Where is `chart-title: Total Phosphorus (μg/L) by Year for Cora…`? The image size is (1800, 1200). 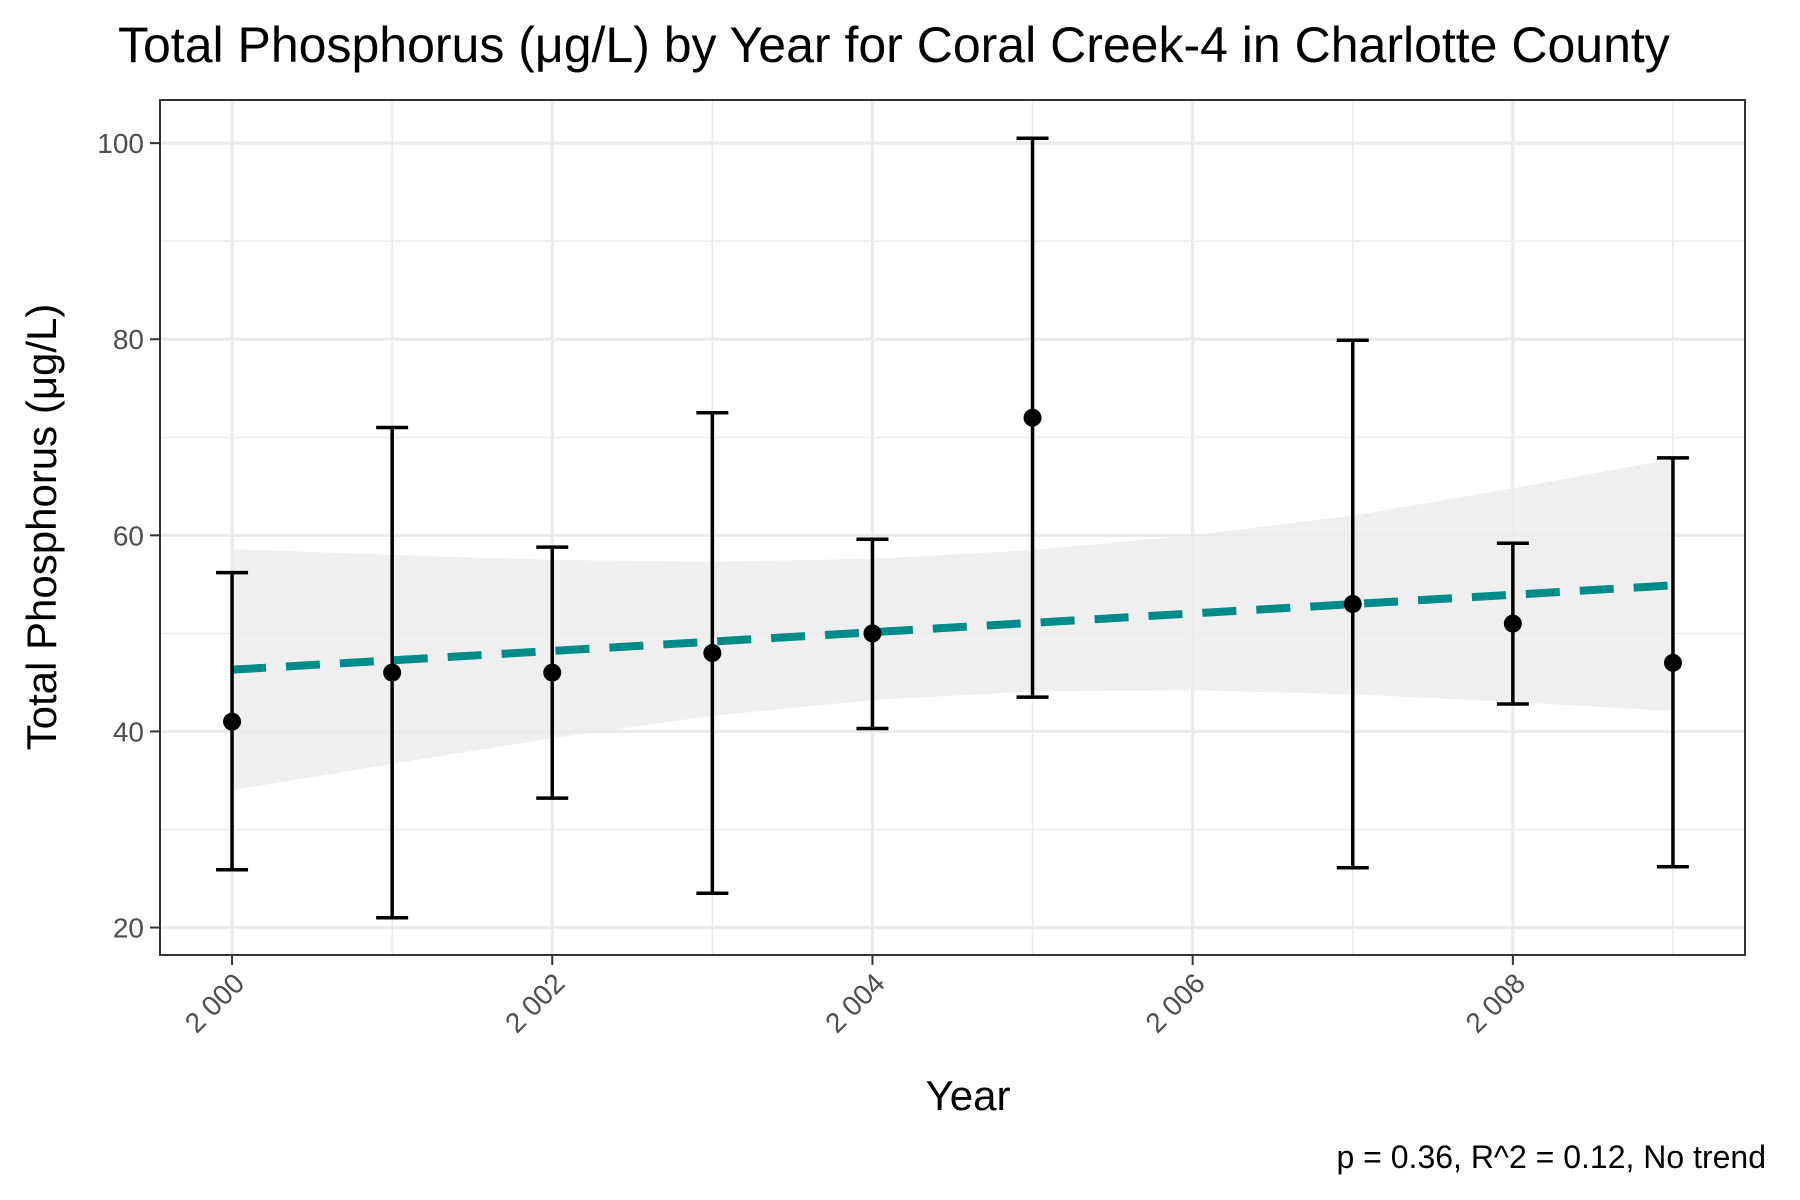
chart-title: Total Phosphorus (μg/L) by Year for Cora… is located at coordinates (894, 45).